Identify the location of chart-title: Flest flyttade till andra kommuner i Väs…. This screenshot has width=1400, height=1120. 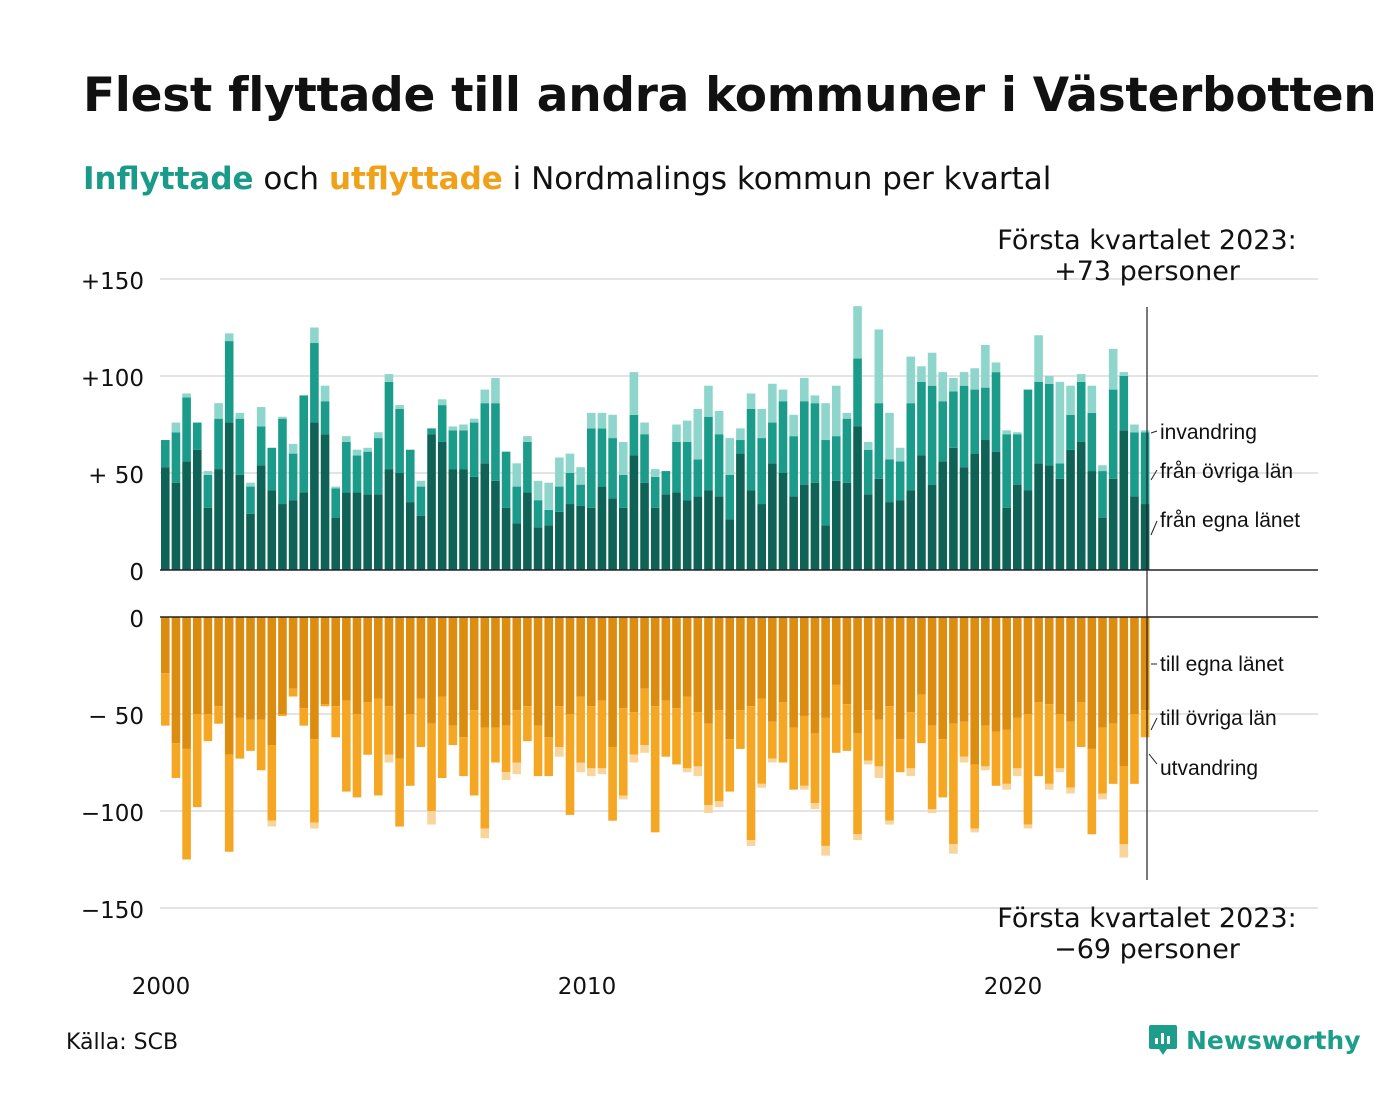
(730, 95).